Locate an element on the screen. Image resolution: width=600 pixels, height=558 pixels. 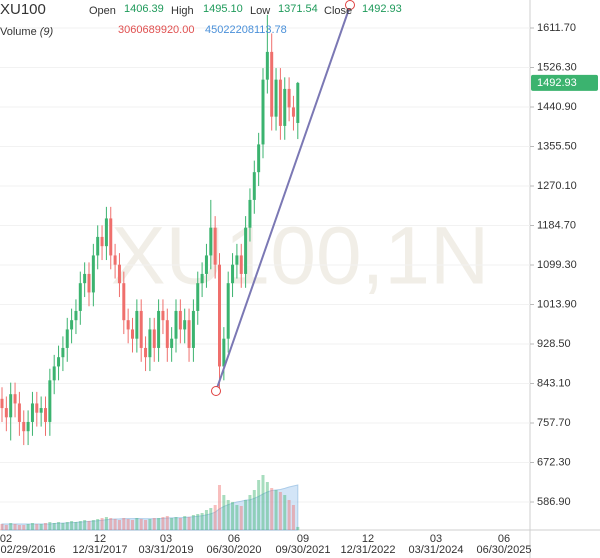
last-price-tag is located at coordinates (564, 82).